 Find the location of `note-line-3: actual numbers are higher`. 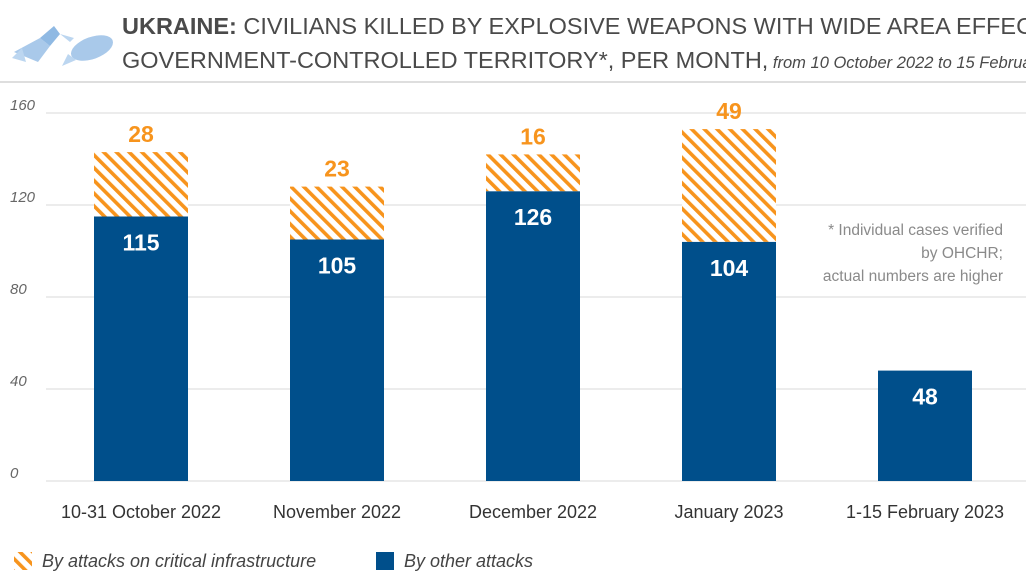

note-line-3: actual numbers are higher is located at coordinates (913, 276).